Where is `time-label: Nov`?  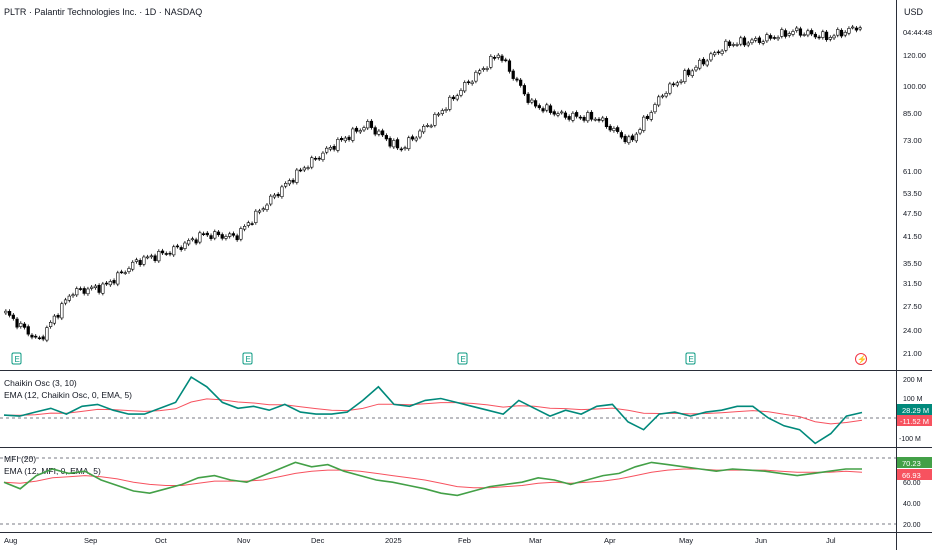 time-label: Nov is located at coordinates (244, 540).